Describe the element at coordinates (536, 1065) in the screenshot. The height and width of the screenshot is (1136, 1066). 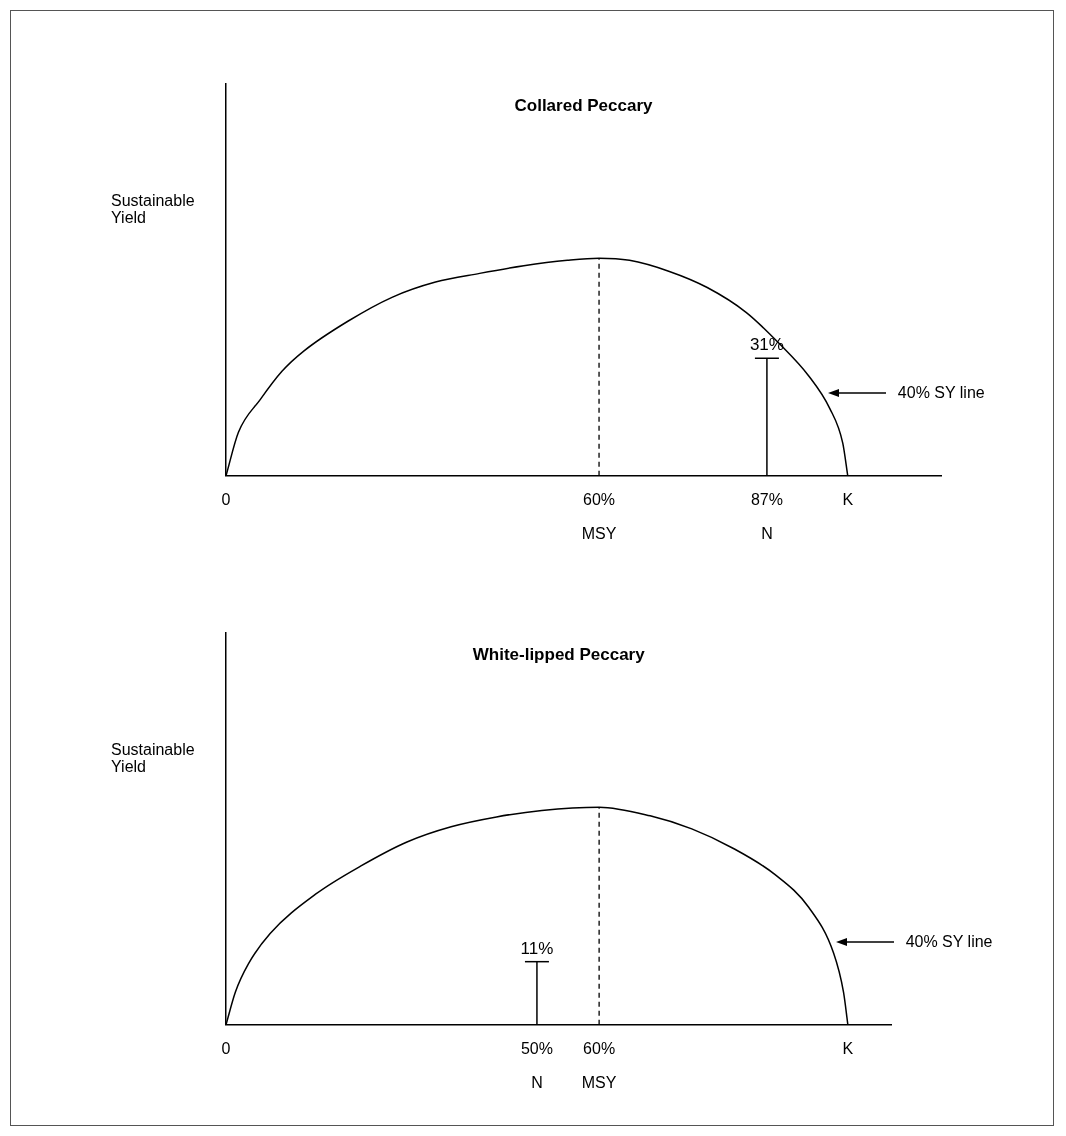
I see `x-tick-label: 50% N` at that location.